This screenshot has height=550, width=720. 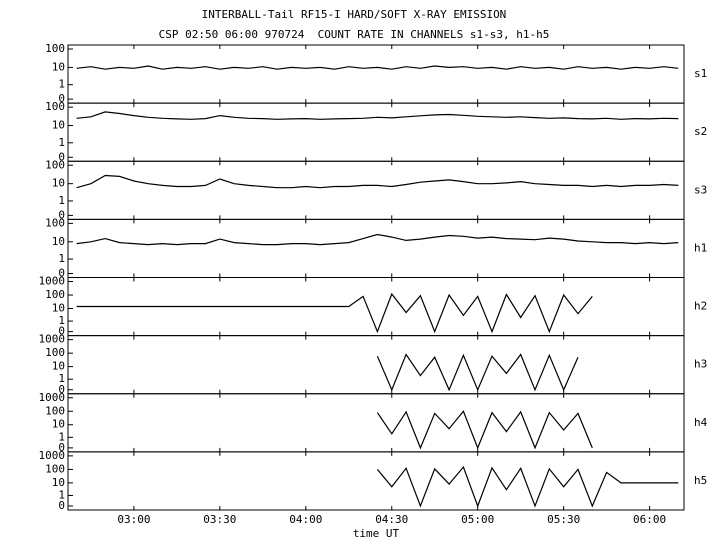 I want to click on panel-label: h3, so click(x=700, y=364).